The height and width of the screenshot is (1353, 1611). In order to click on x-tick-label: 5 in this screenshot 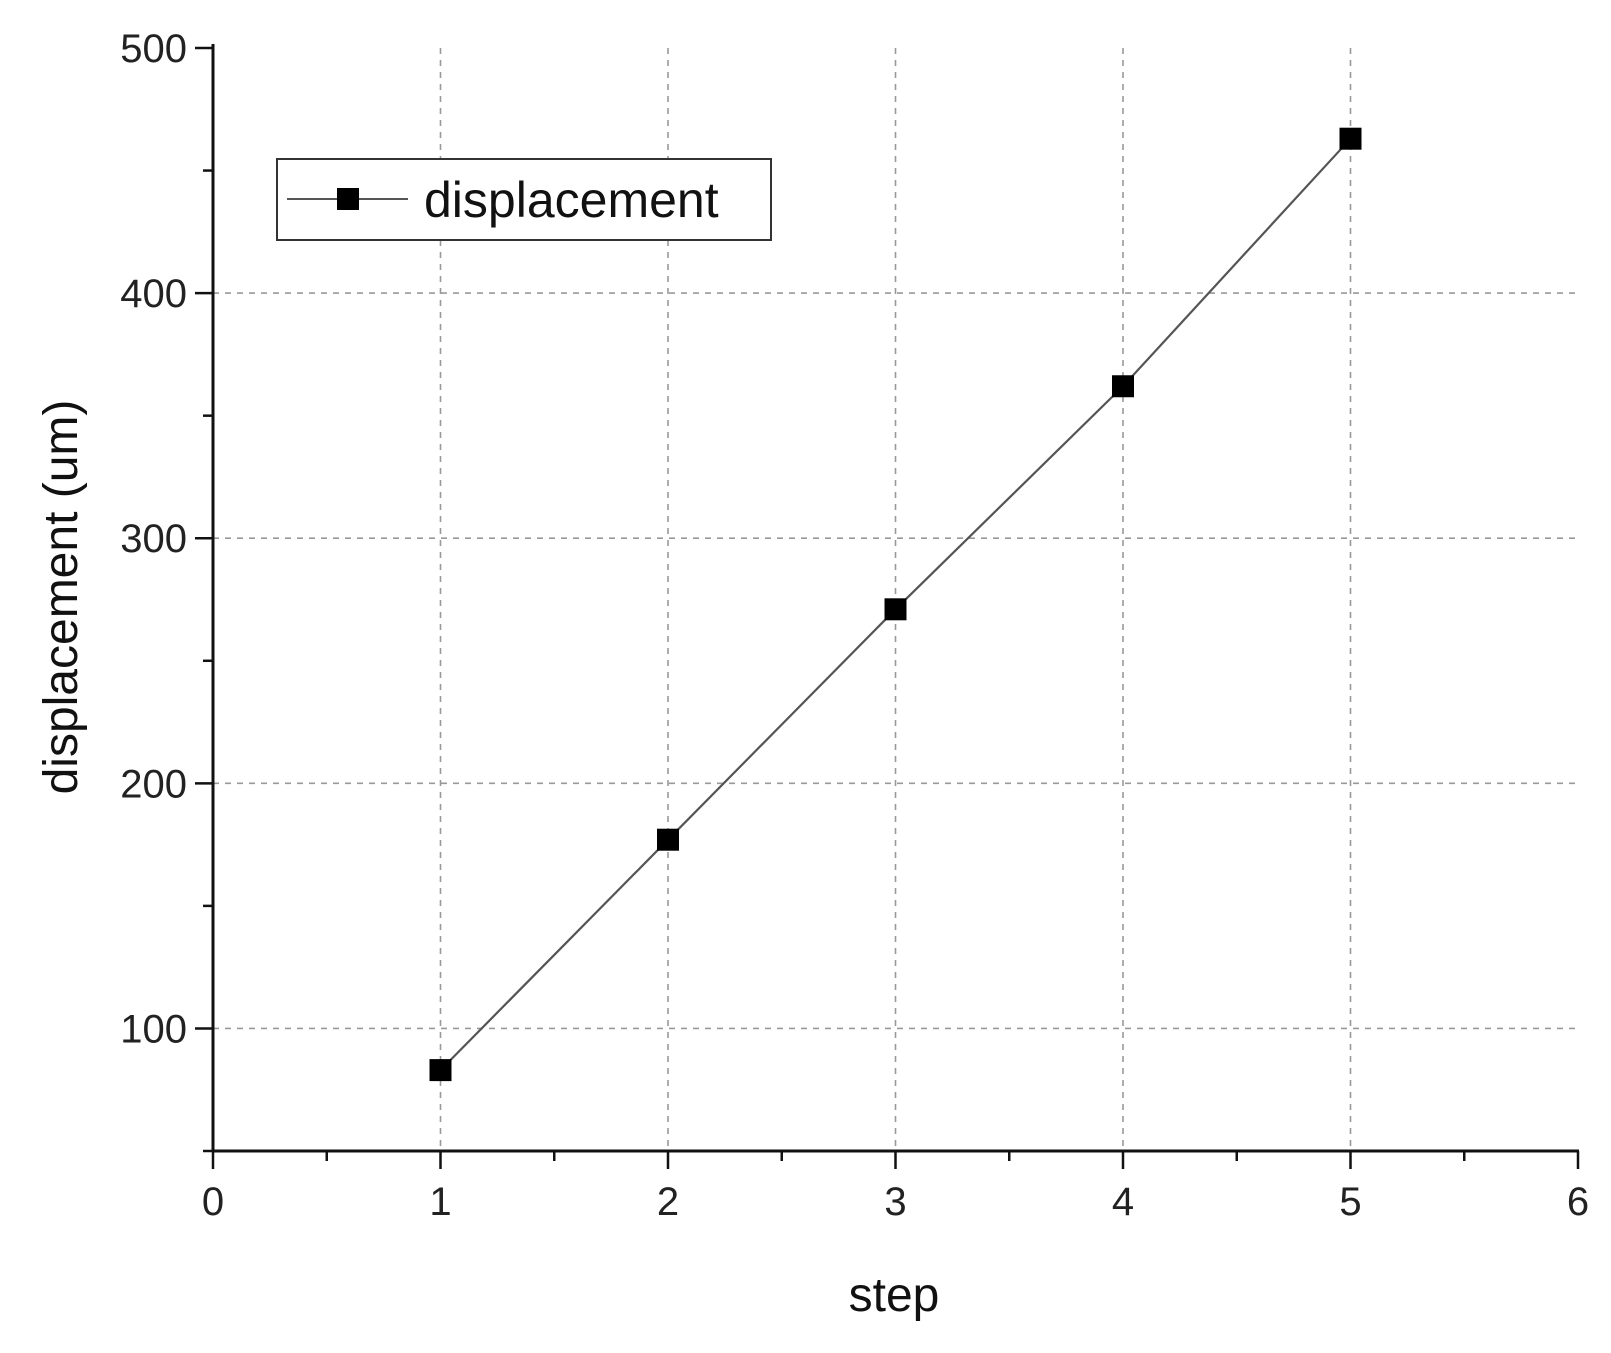, I will do `click(1350, 1202)`.